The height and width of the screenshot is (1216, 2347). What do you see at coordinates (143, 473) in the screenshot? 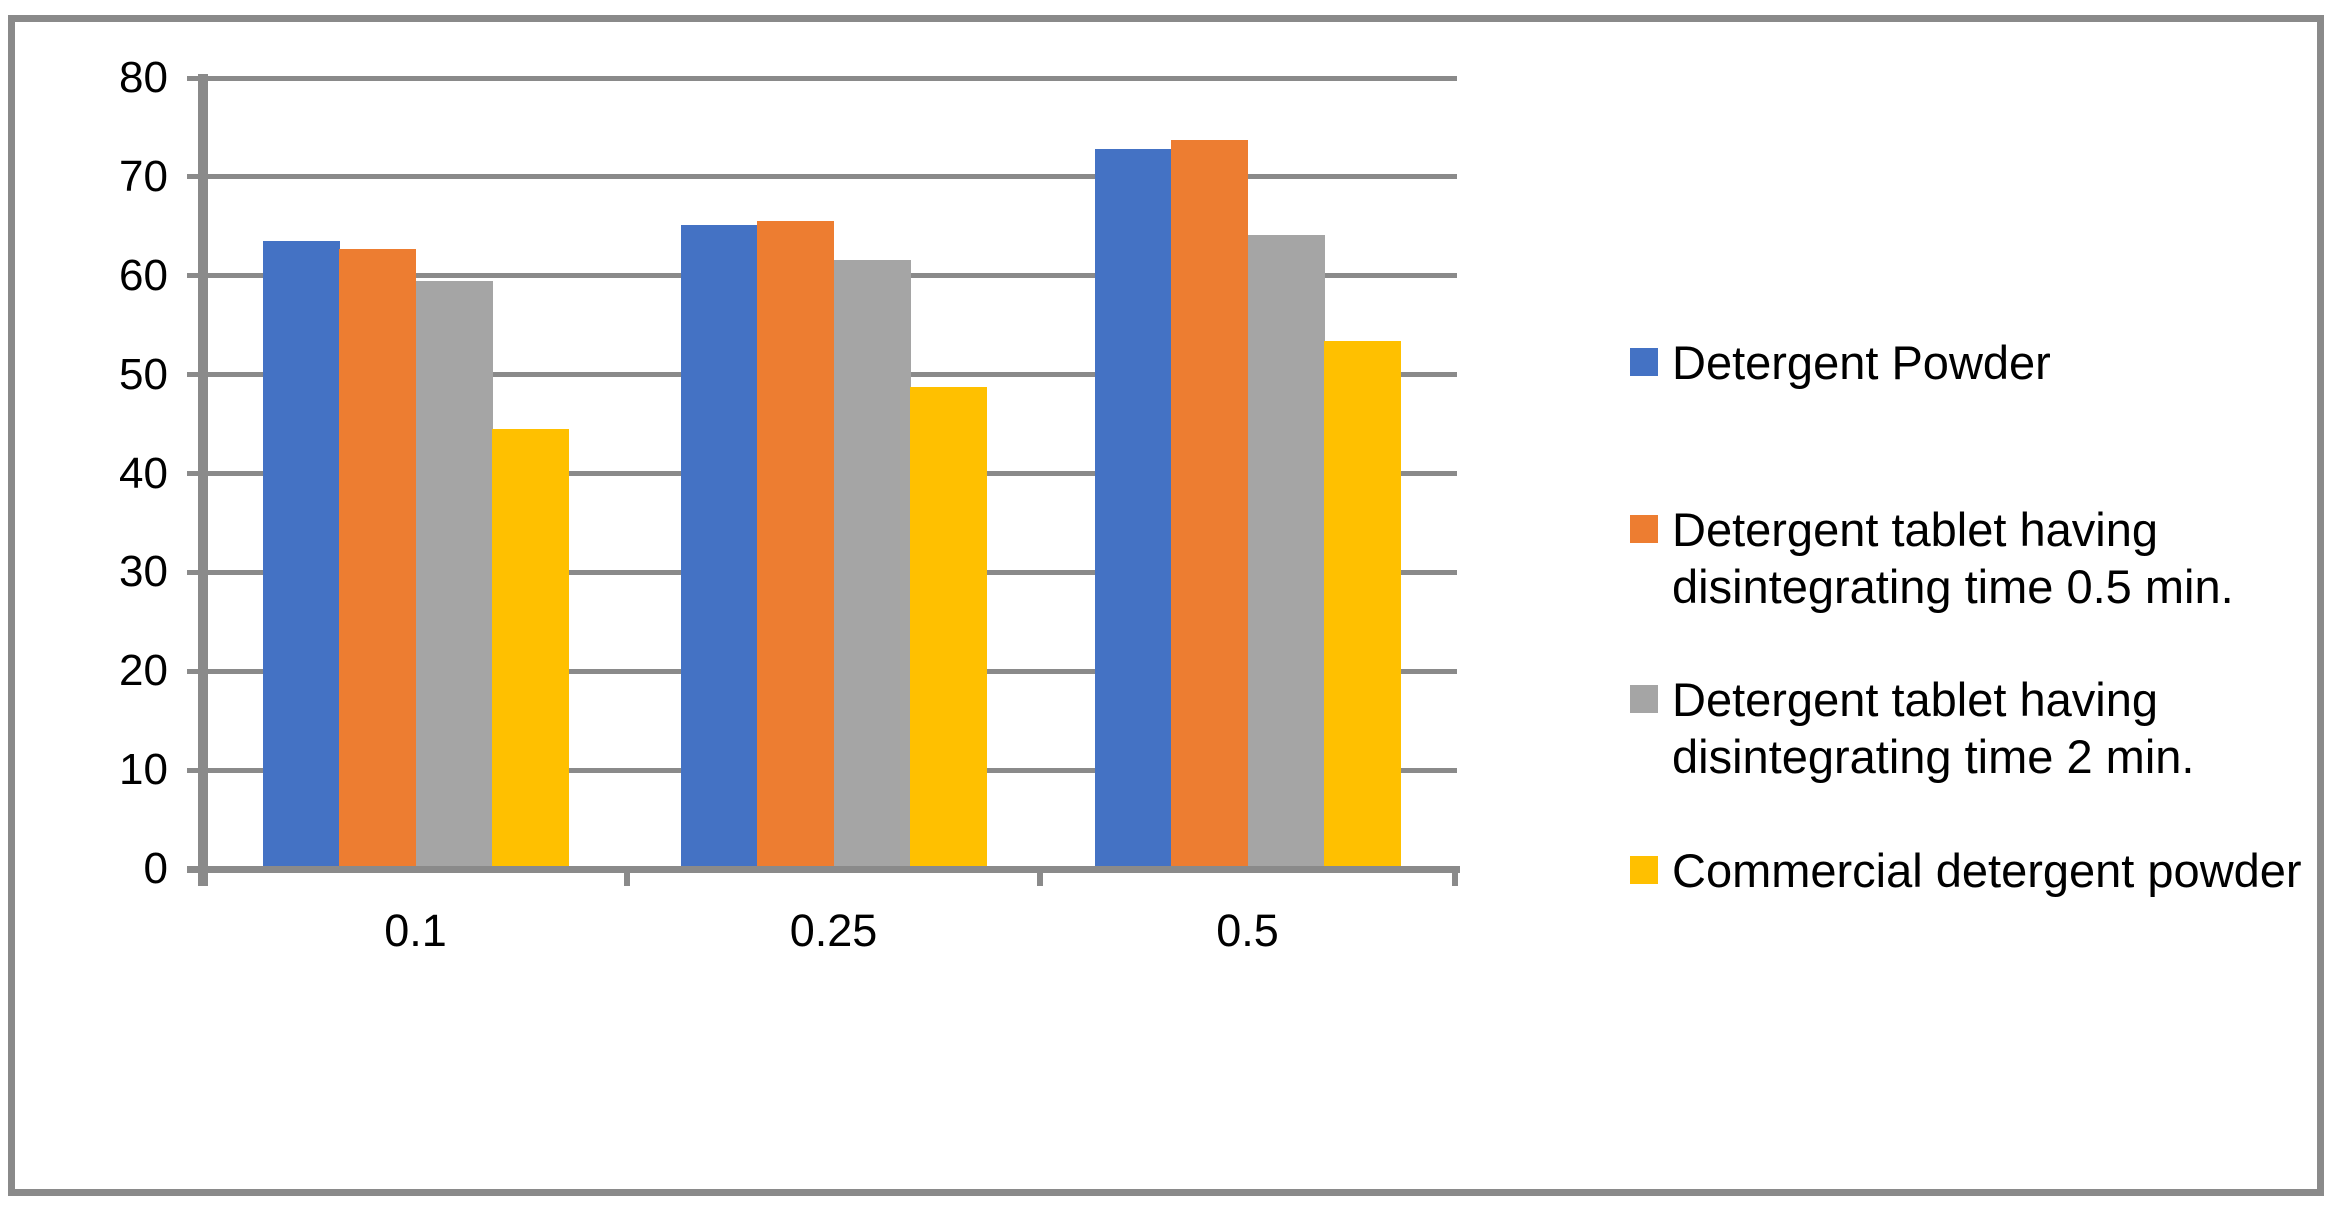
I see `y-tick-label: 40` at bounding box center [143, 473].